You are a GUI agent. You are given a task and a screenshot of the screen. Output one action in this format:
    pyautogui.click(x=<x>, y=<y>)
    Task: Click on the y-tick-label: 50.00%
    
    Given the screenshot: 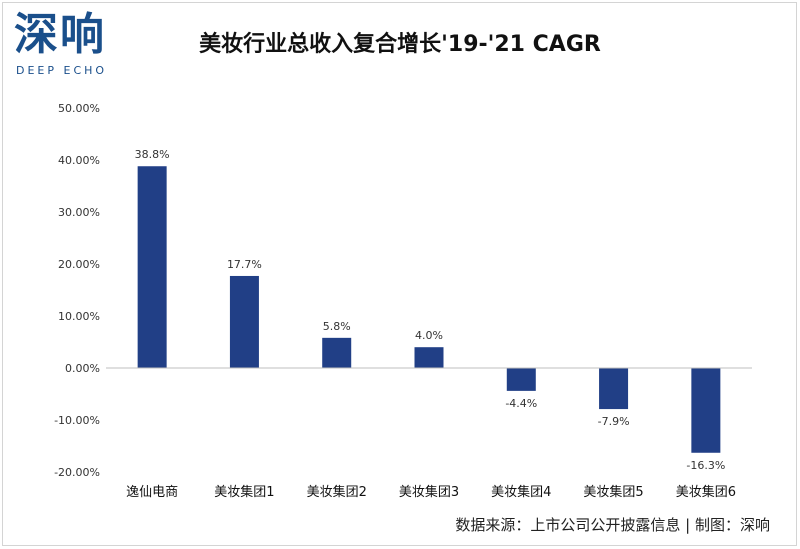 What is the action you would take?
    pyautogui.click(x=79, y=108)
    